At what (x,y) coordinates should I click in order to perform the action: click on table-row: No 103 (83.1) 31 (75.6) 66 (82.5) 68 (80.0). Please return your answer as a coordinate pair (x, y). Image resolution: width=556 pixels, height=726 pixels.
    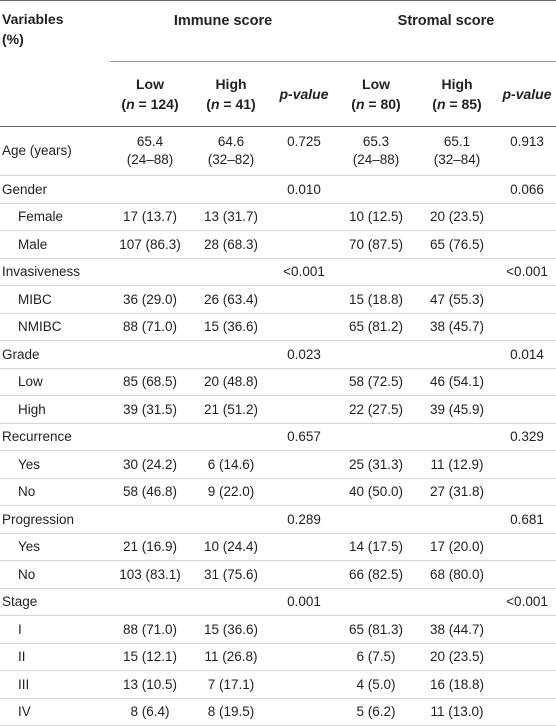
    Looking at the image, I should click on (278, 574).